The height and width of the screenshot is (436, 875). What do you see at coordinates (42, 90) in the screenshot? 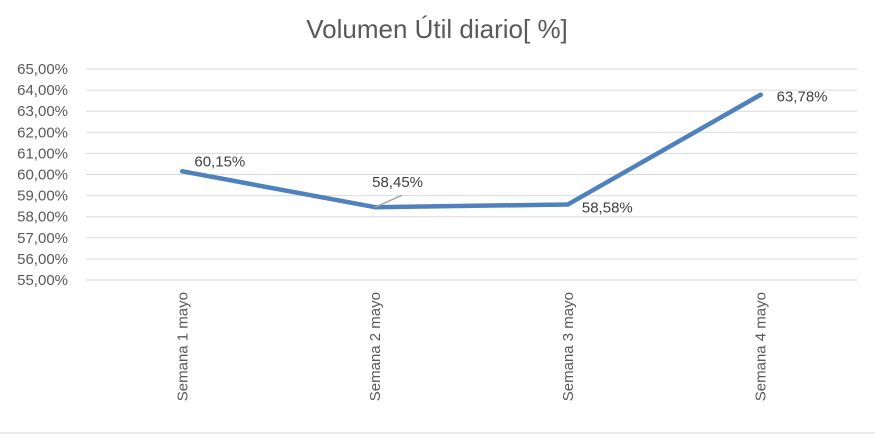
I see `y-tick-label: 64,00%` at bounding box center [42, 90].